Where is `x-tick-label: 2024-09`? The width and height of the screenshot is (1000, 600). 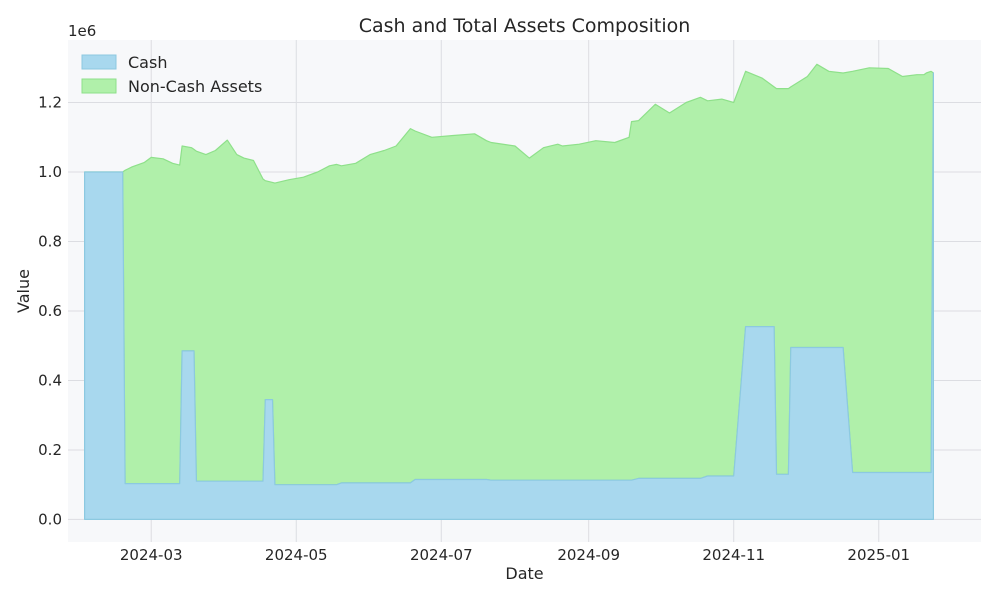 x-tick-label: 2024-09 is located at coordinates (588, 555).